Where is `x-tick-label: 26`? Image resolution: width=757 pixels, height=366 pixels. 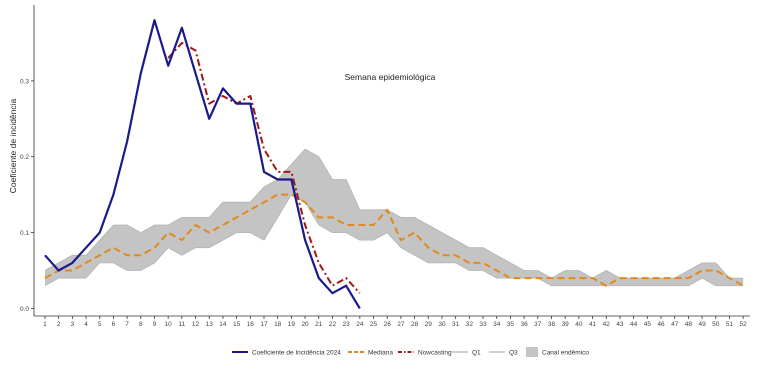 x-tick-label: 26 is located at coordinates (388, 324).